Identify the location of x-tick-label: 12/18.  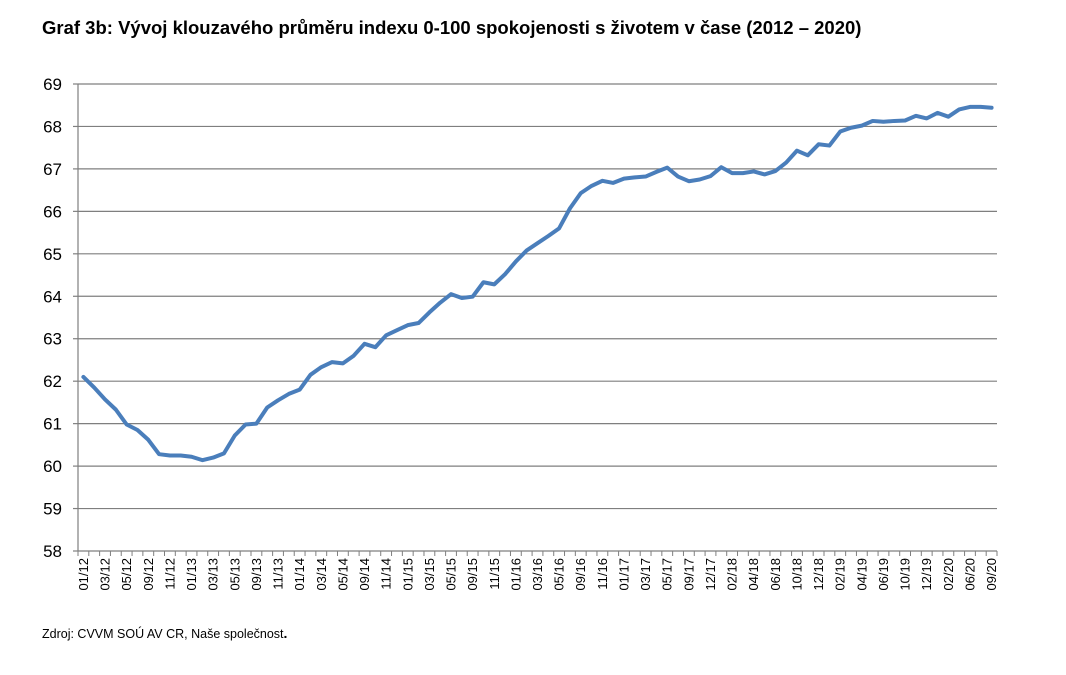
(818, 574).